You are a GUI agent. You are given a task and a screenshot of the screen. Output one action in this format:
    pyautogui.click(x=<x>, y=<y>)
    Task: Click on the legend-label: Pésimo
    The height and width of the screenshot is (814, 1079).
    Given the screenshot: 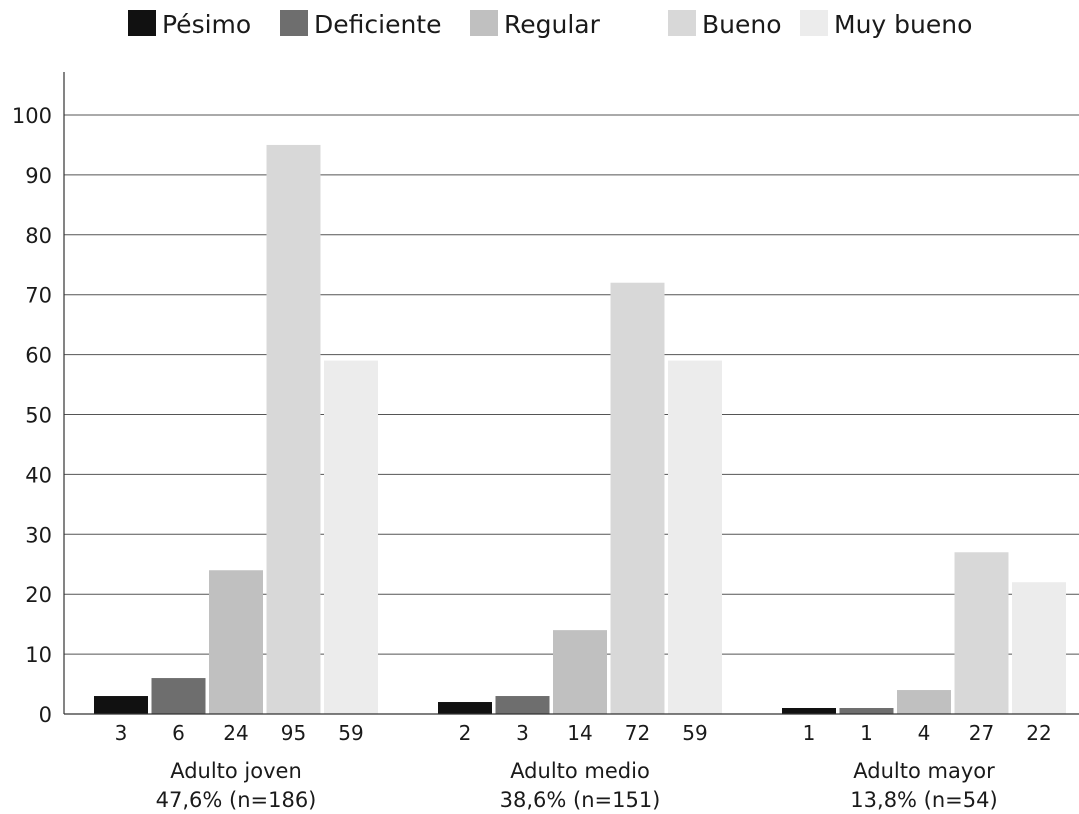 What is the action you would take?
    pyautogui.click(x=206, y=24)
    